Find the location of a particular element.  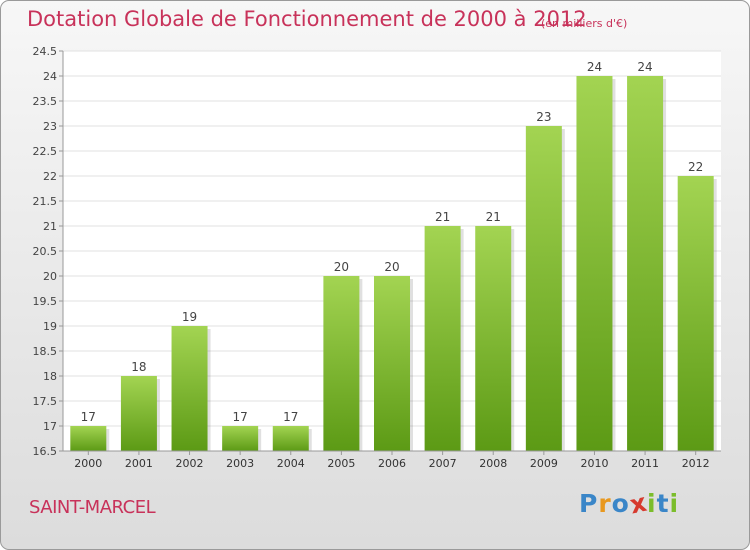

x-tick-label: 2004 is located at coordinates (291, 463).